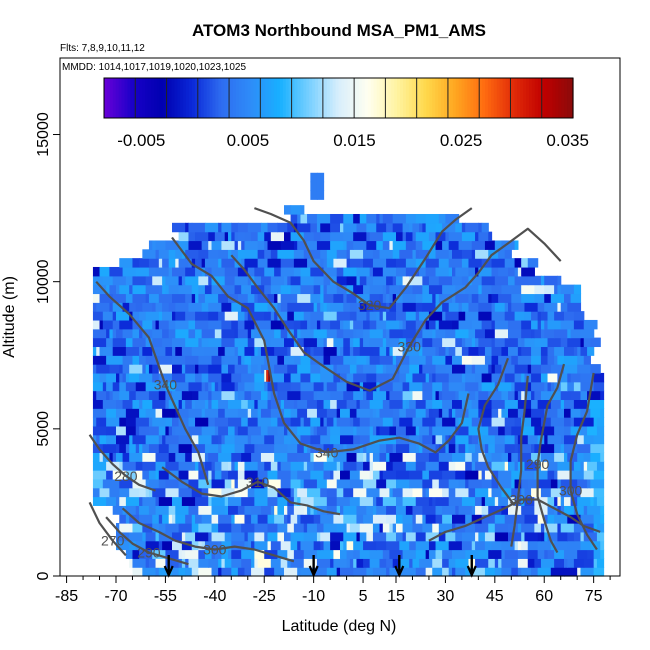 The image size is (650, 650). Describe the element at coordinates (346, 113) in the screenshot. I see `colorbar: -0.005 0.005 0.015 0.025 0.035` at that location.